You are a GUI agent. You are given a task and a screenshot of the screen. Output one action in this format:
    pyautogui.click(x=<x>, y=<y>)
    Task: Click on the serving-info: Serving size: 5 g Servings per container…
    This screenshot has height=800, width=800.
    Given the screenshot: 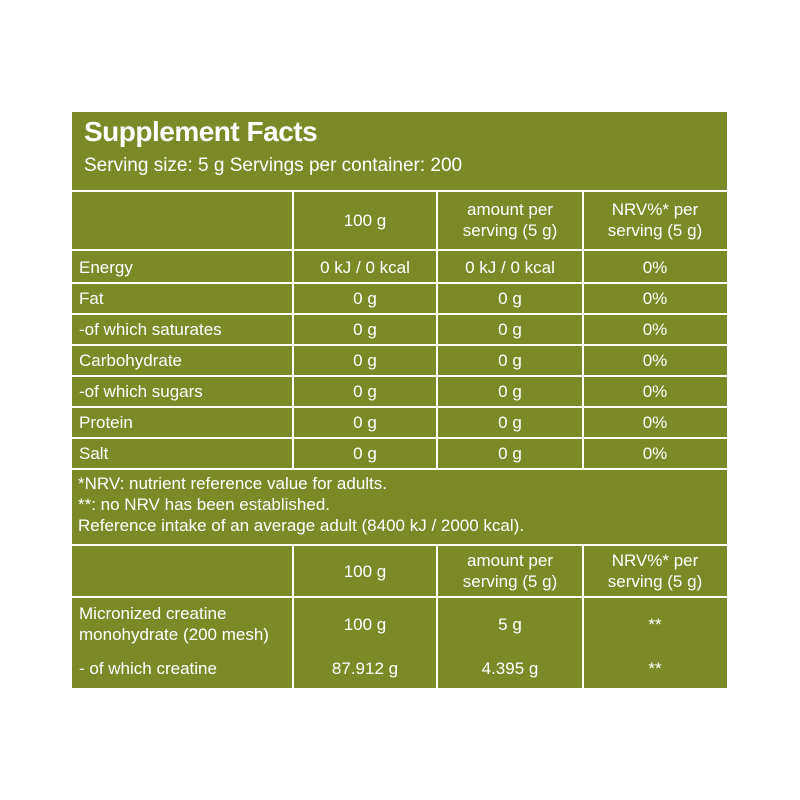 What is the action you would take?
    pyautogui.click(x=273, y=165)
    